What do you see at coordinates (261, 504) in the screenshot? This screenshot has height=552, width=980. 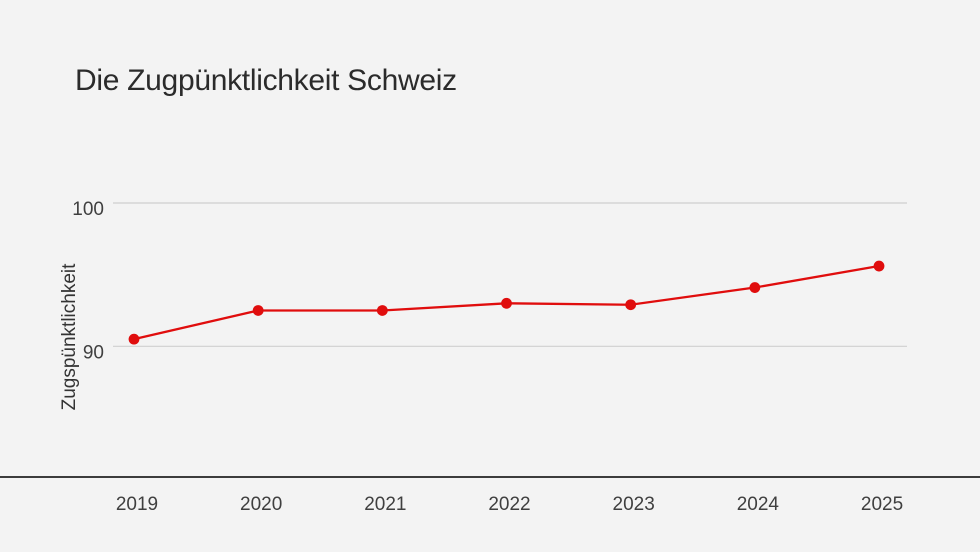 I see `x-tick-label-2020: 2020` at bounding box center [261, 504].